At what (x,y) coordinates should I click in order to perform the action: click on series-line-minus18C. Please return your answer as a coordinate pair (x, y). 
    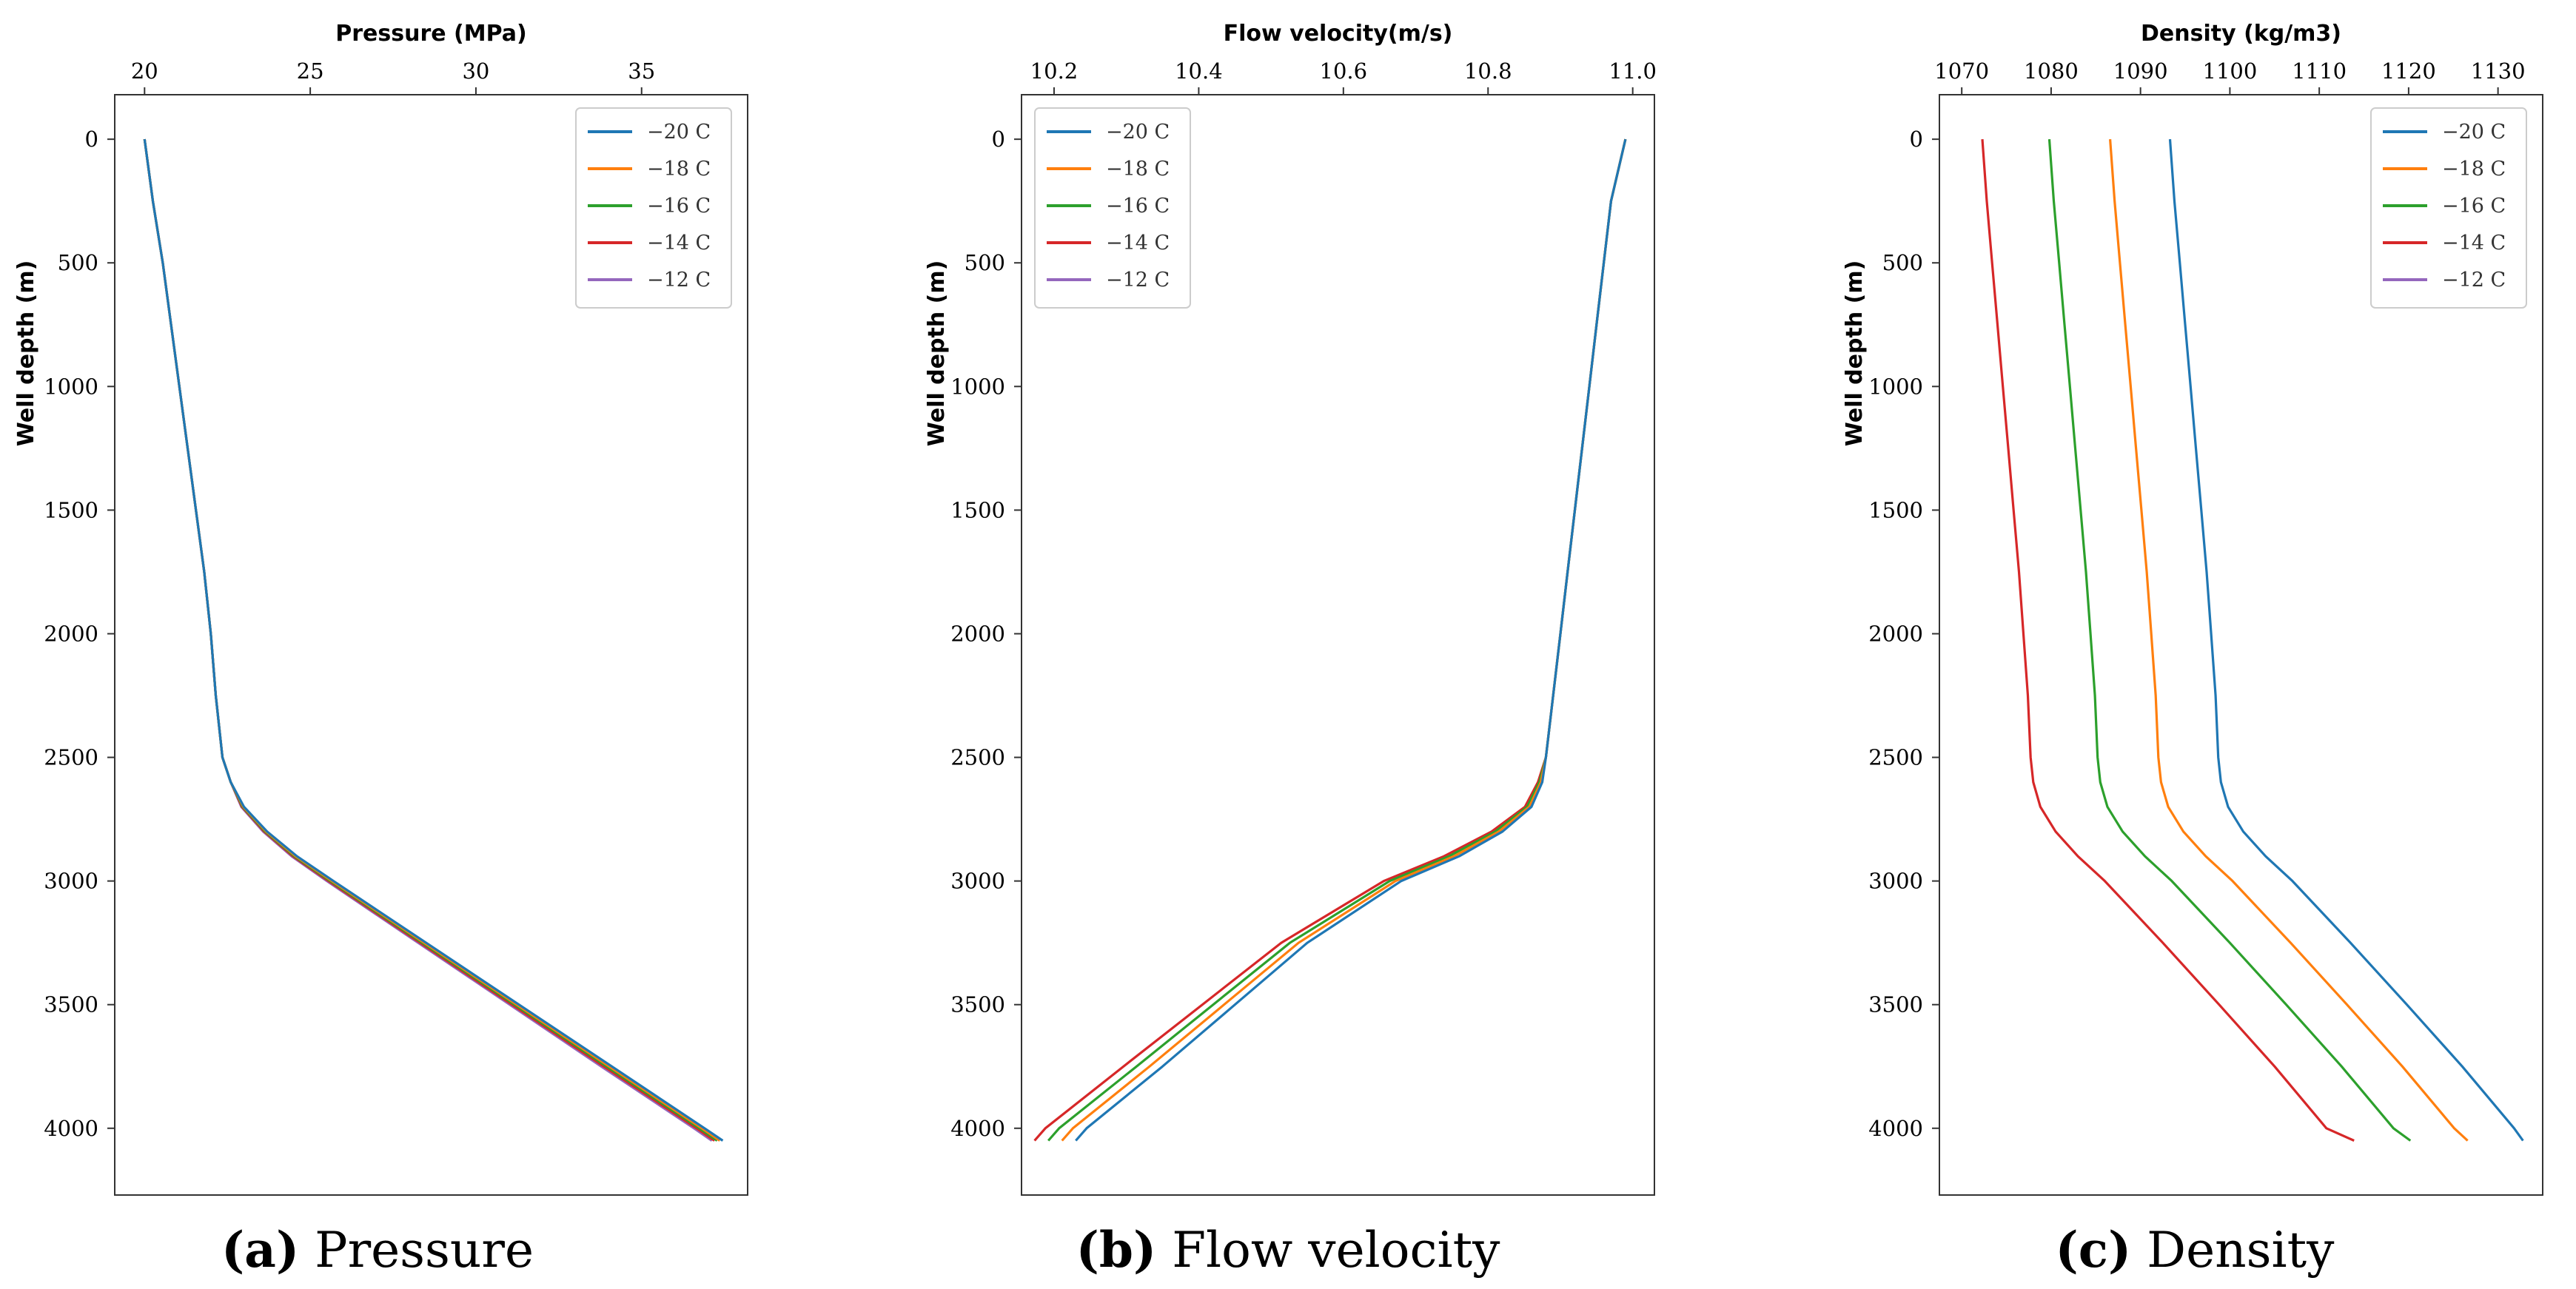
    Looking at the image, I should click on (2289, 640).